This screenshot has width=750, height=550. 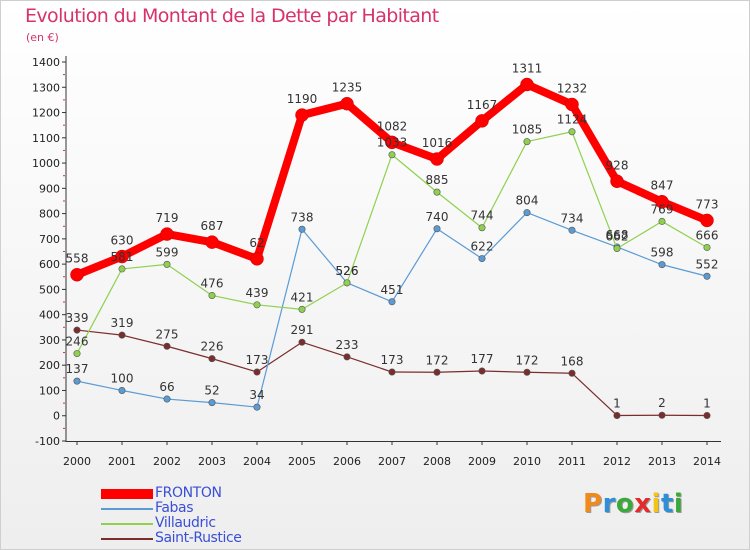 What do you see at coordinates (167, 252) in the screenshot?
I see `data-label-villaudric: 599` at bounding box center [167, 252].